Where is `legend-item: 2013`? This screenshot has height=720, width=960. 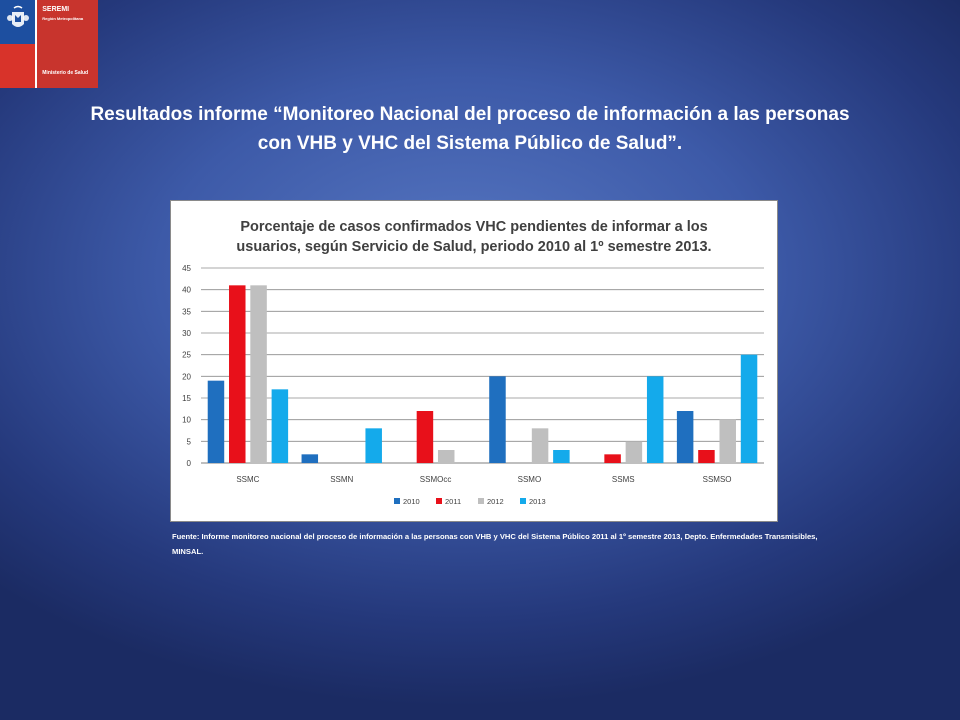
legend-item: 2013 is located at coordinates (533, 501).